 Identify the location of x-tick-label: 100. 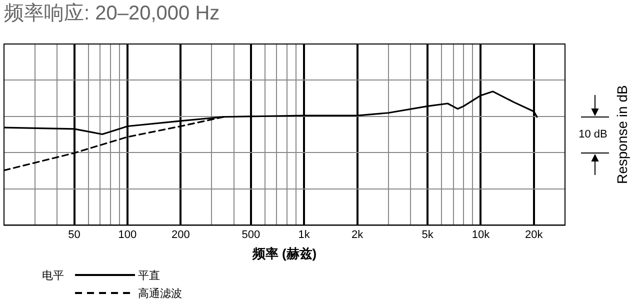
(127, 234).